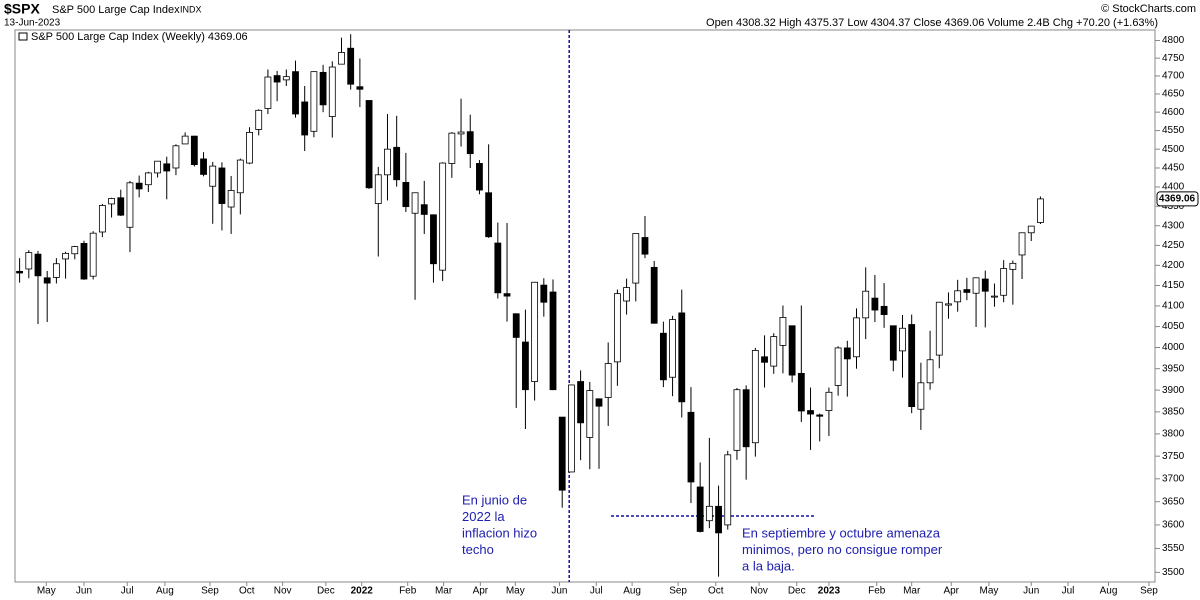 This screenshot has height=600, width=1200. I want to click on y-tick-label: 3750, so click(1173, 456).